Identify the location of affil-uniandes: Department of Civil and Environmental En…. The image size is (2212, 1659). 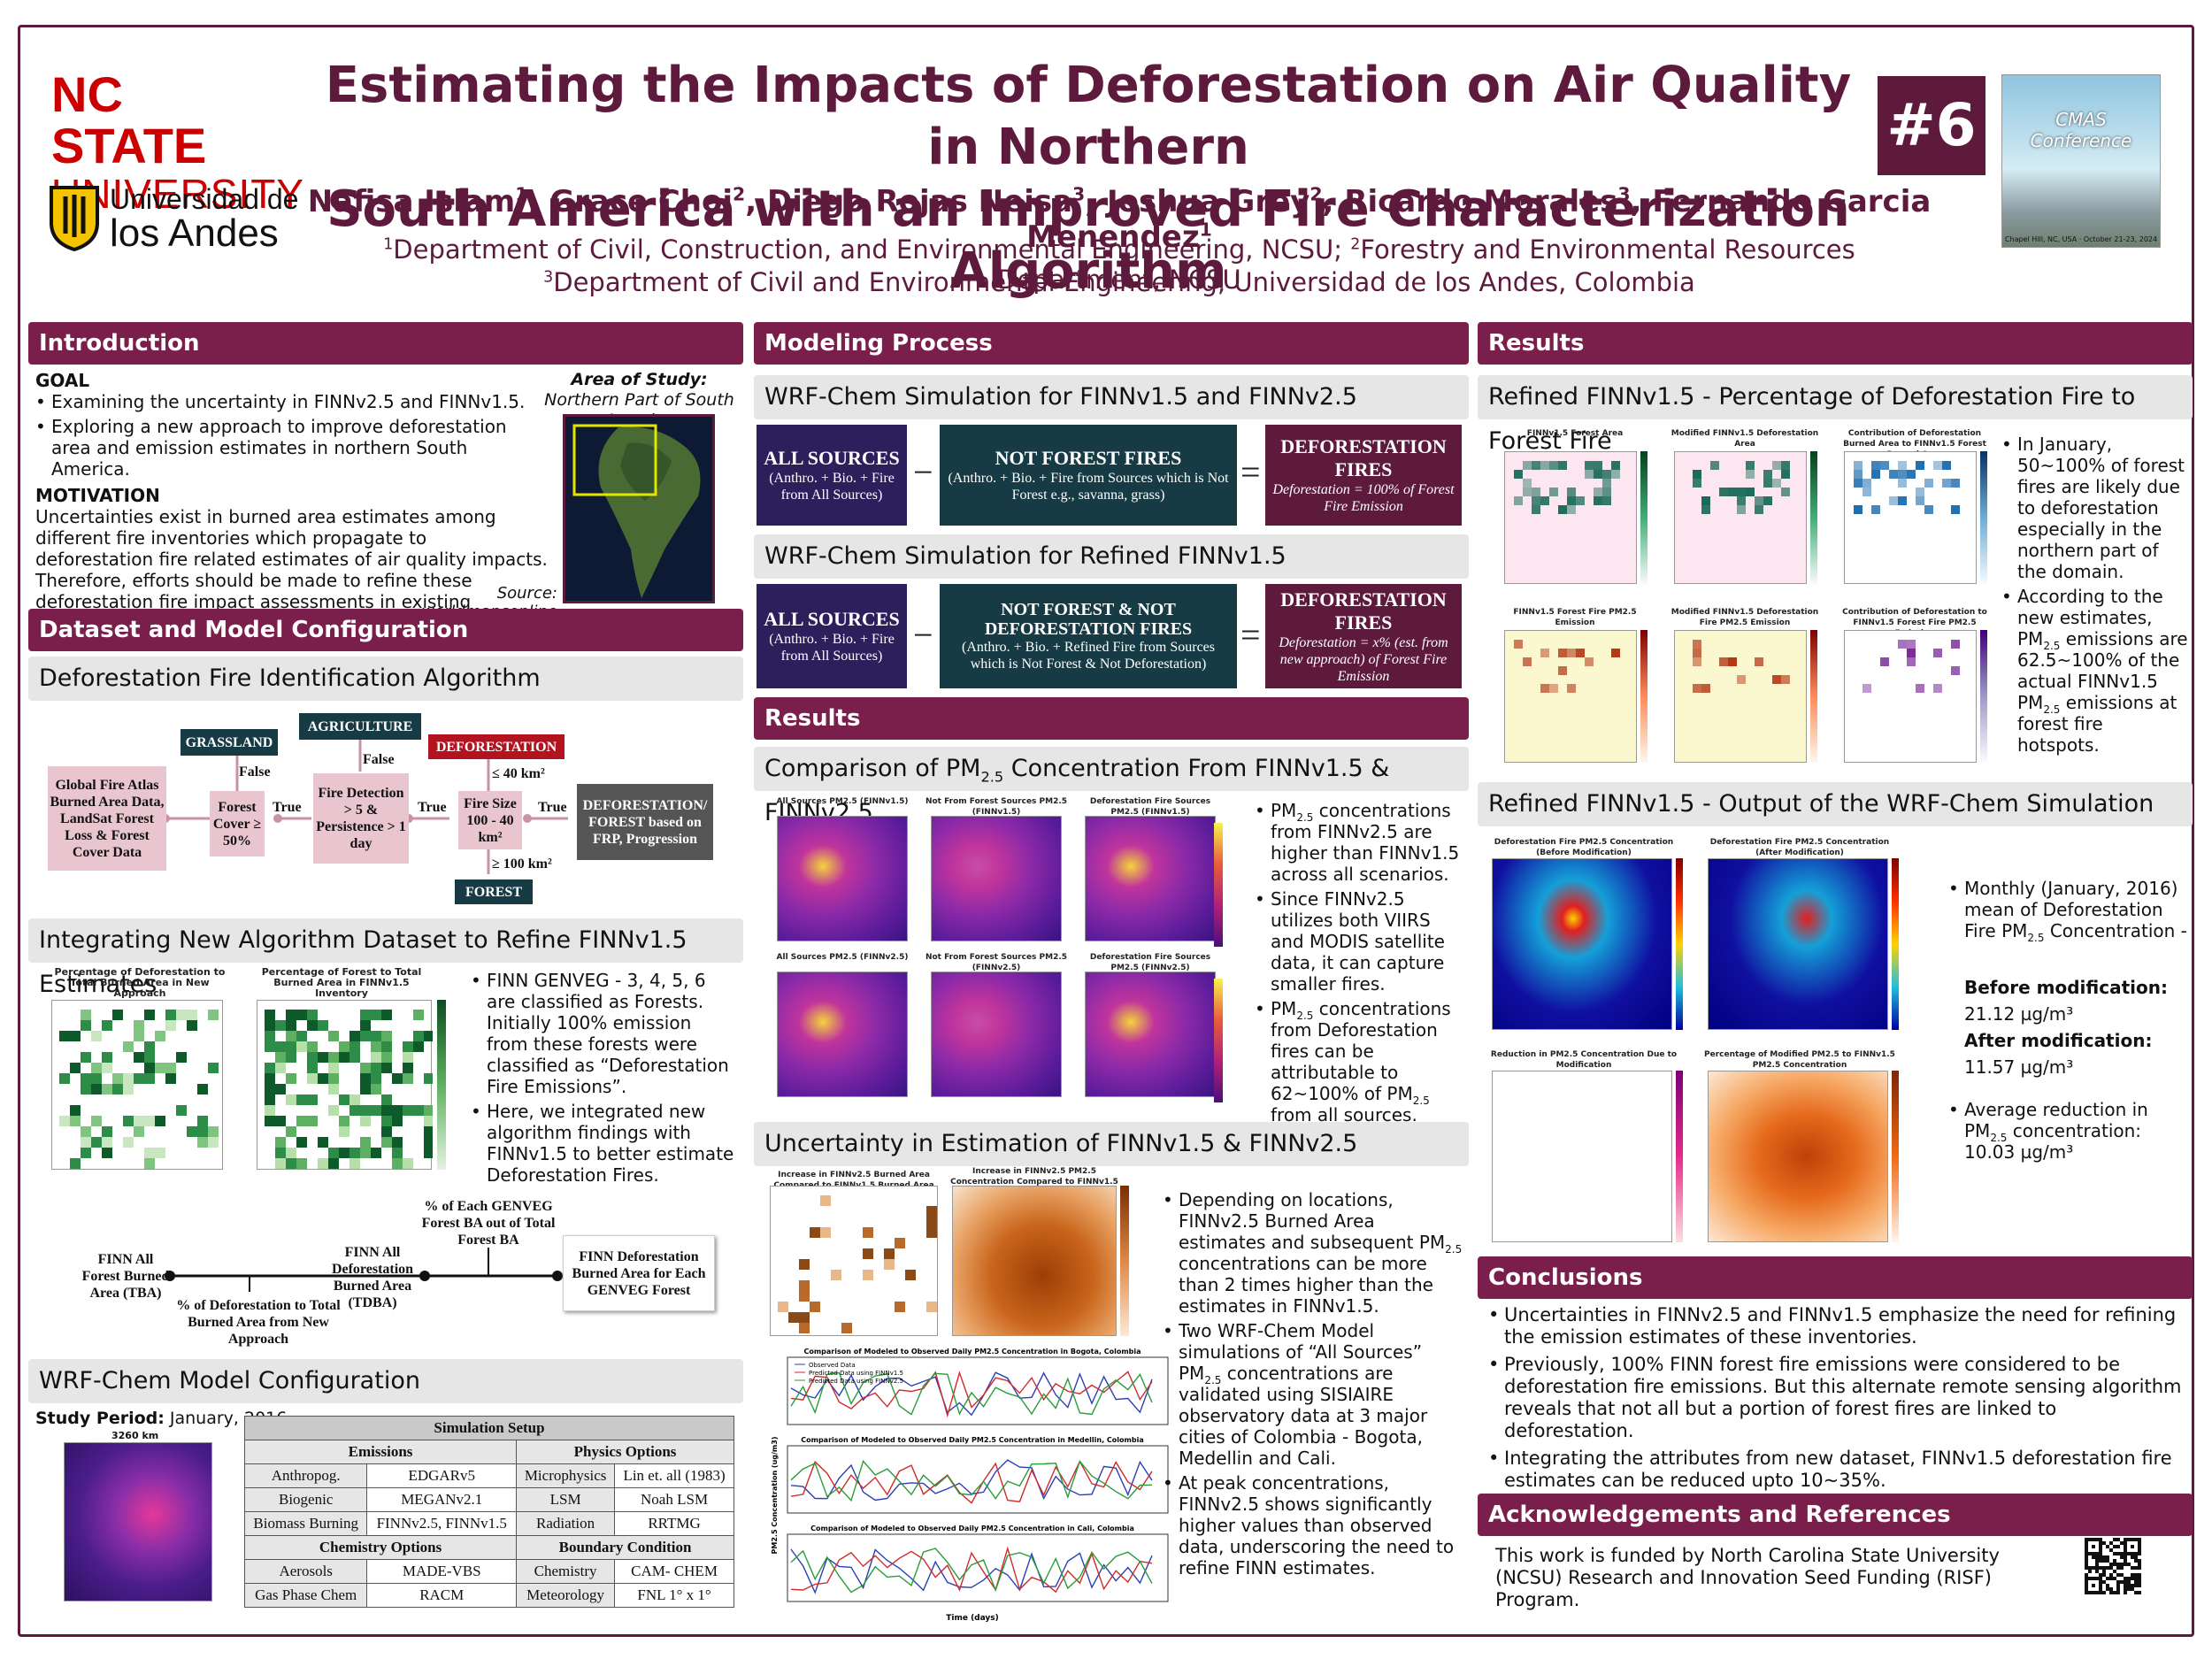
(1124, 282).